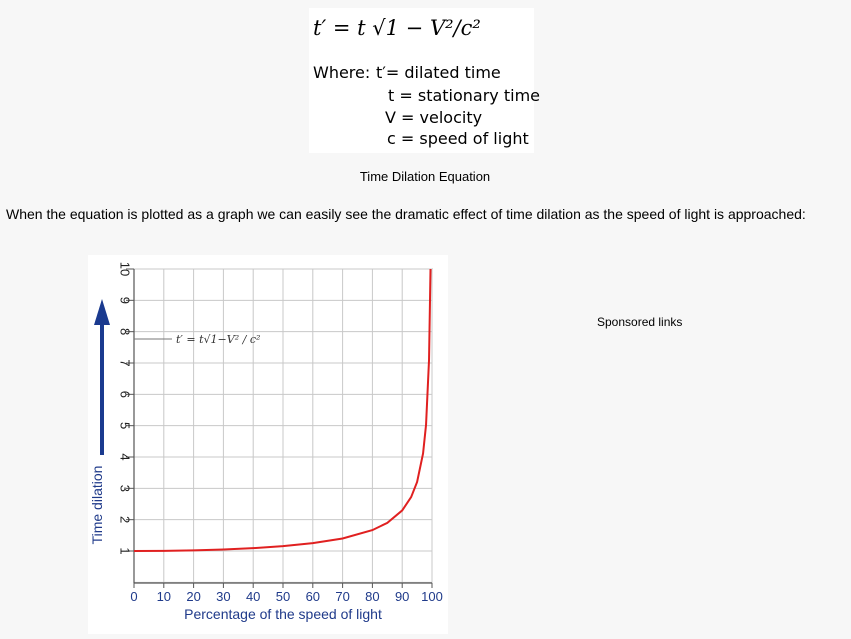  Describe the element at coordinates (125, 519) in the screenshot. I see `y-tick-label: 2` at that location.